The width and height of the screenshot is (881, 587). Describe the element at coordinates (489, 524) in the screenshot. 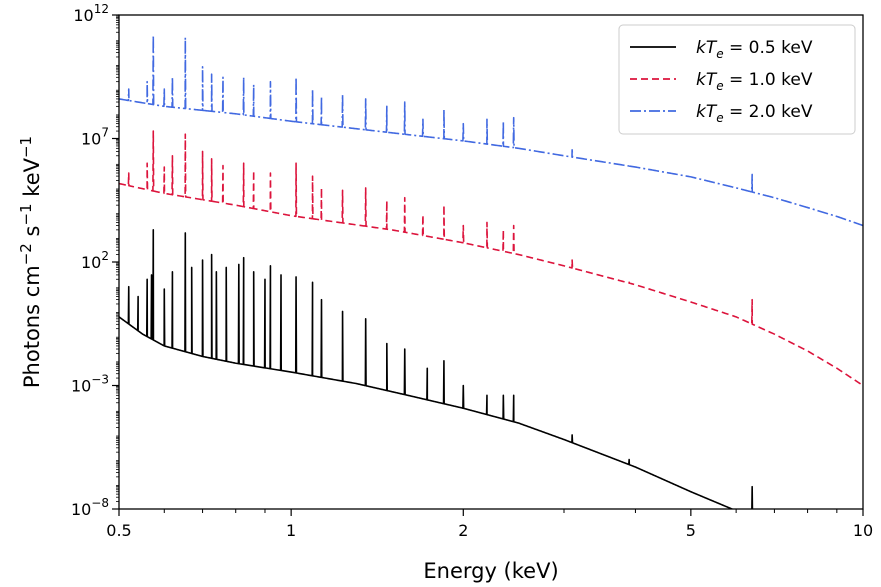

I see `x-axis: 0.5 1 2 5 10` at that location.